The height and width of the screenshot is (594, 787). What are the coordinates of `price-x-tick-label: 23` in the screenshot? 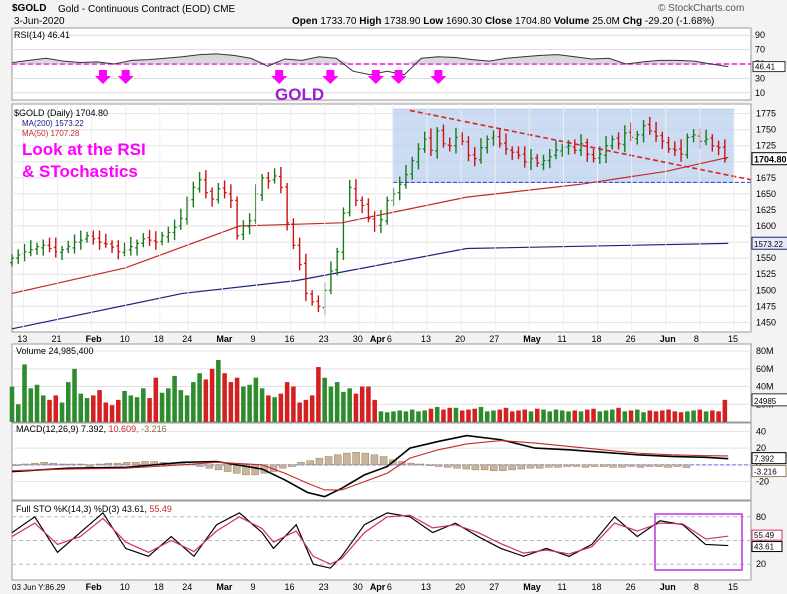 It's located at (324, 339).